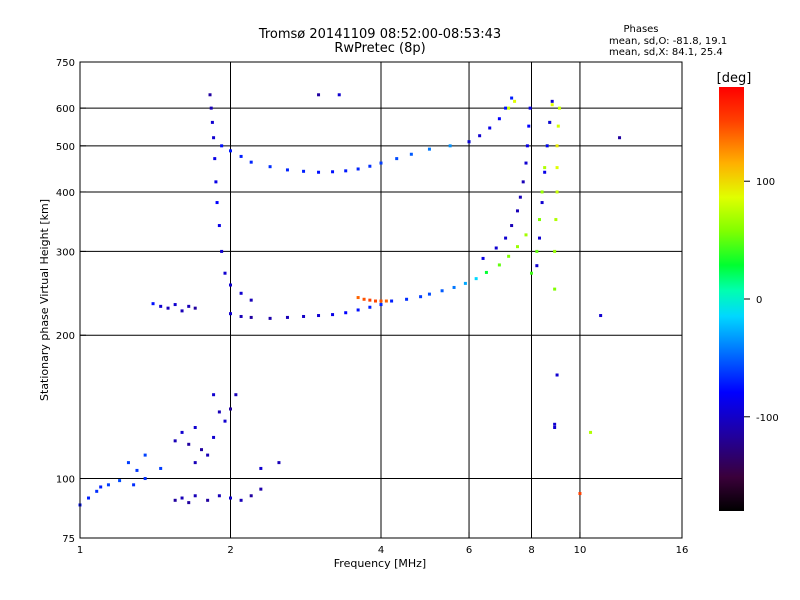 Image resolution: width=800 pixels, height=600 pixels. Describe the element at coordinates (381, 550) in the screenshot. I see `x-tick-label: 4` at that location.